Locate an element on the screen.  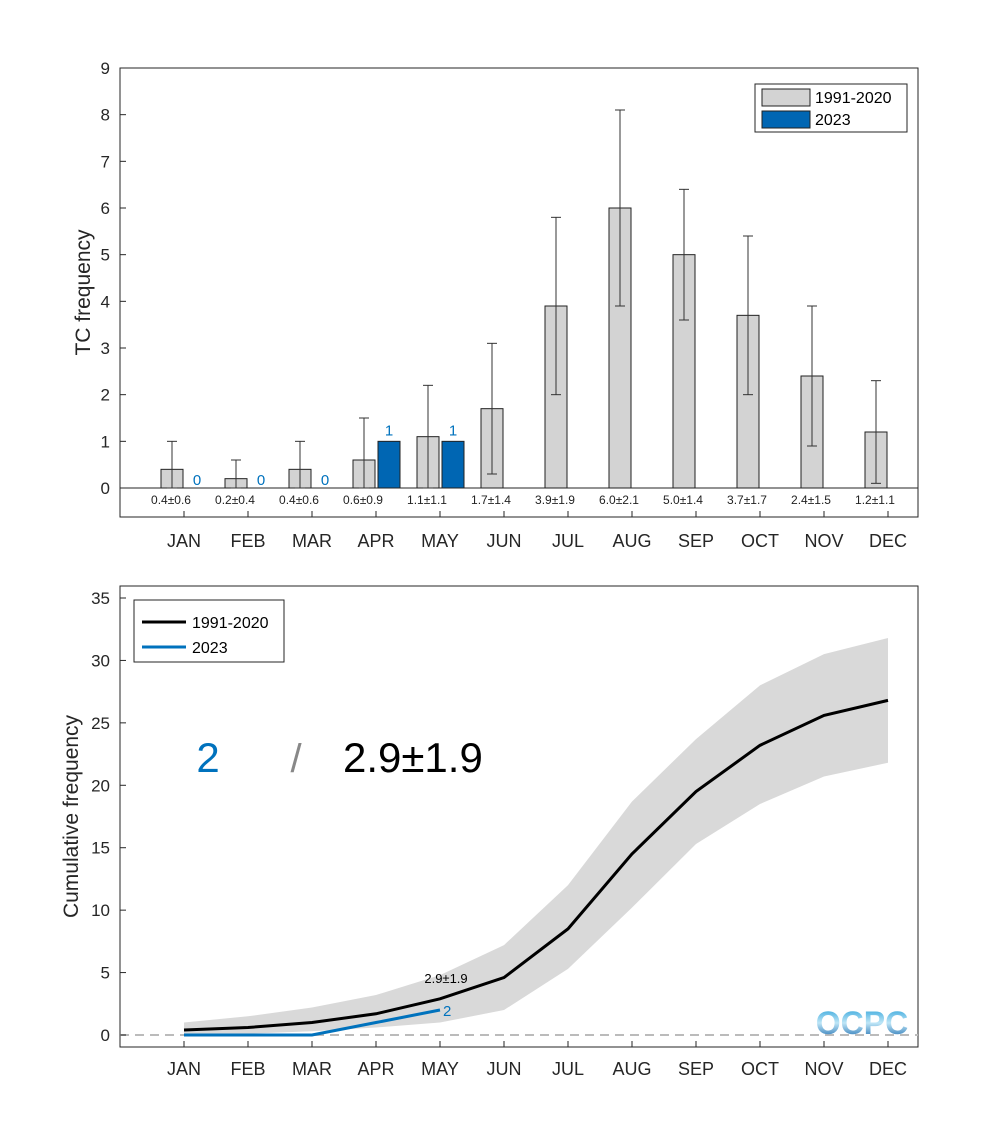
bar-label: 3.7±1.7 is located at coordinates (747, 500).